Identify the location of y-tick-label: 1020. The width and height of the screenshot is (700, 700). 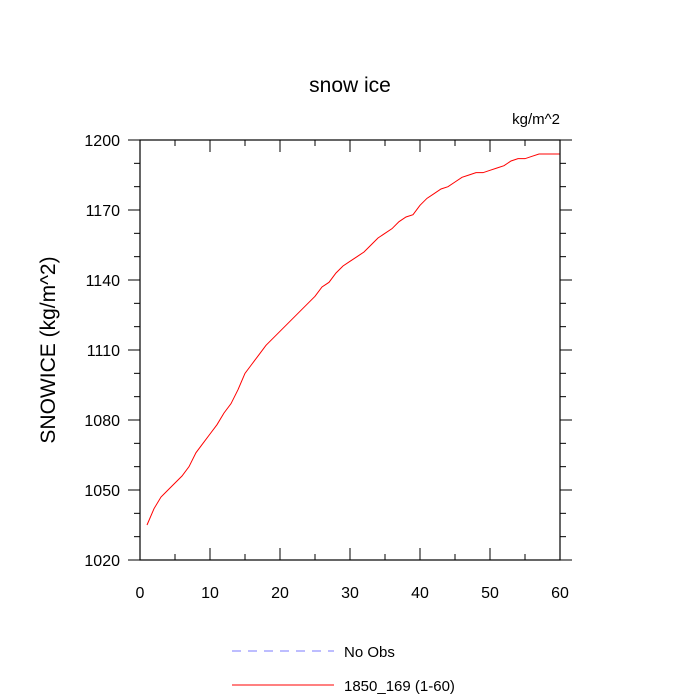
(102, 561).